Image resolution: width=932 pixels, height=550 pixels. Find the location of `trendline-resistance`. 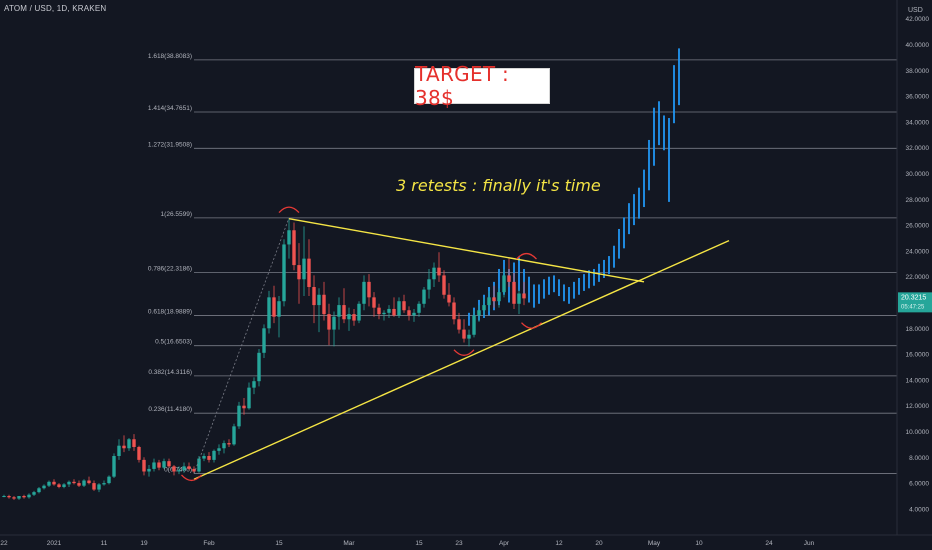

trendline-resistance is located at coordinates (466, 250).